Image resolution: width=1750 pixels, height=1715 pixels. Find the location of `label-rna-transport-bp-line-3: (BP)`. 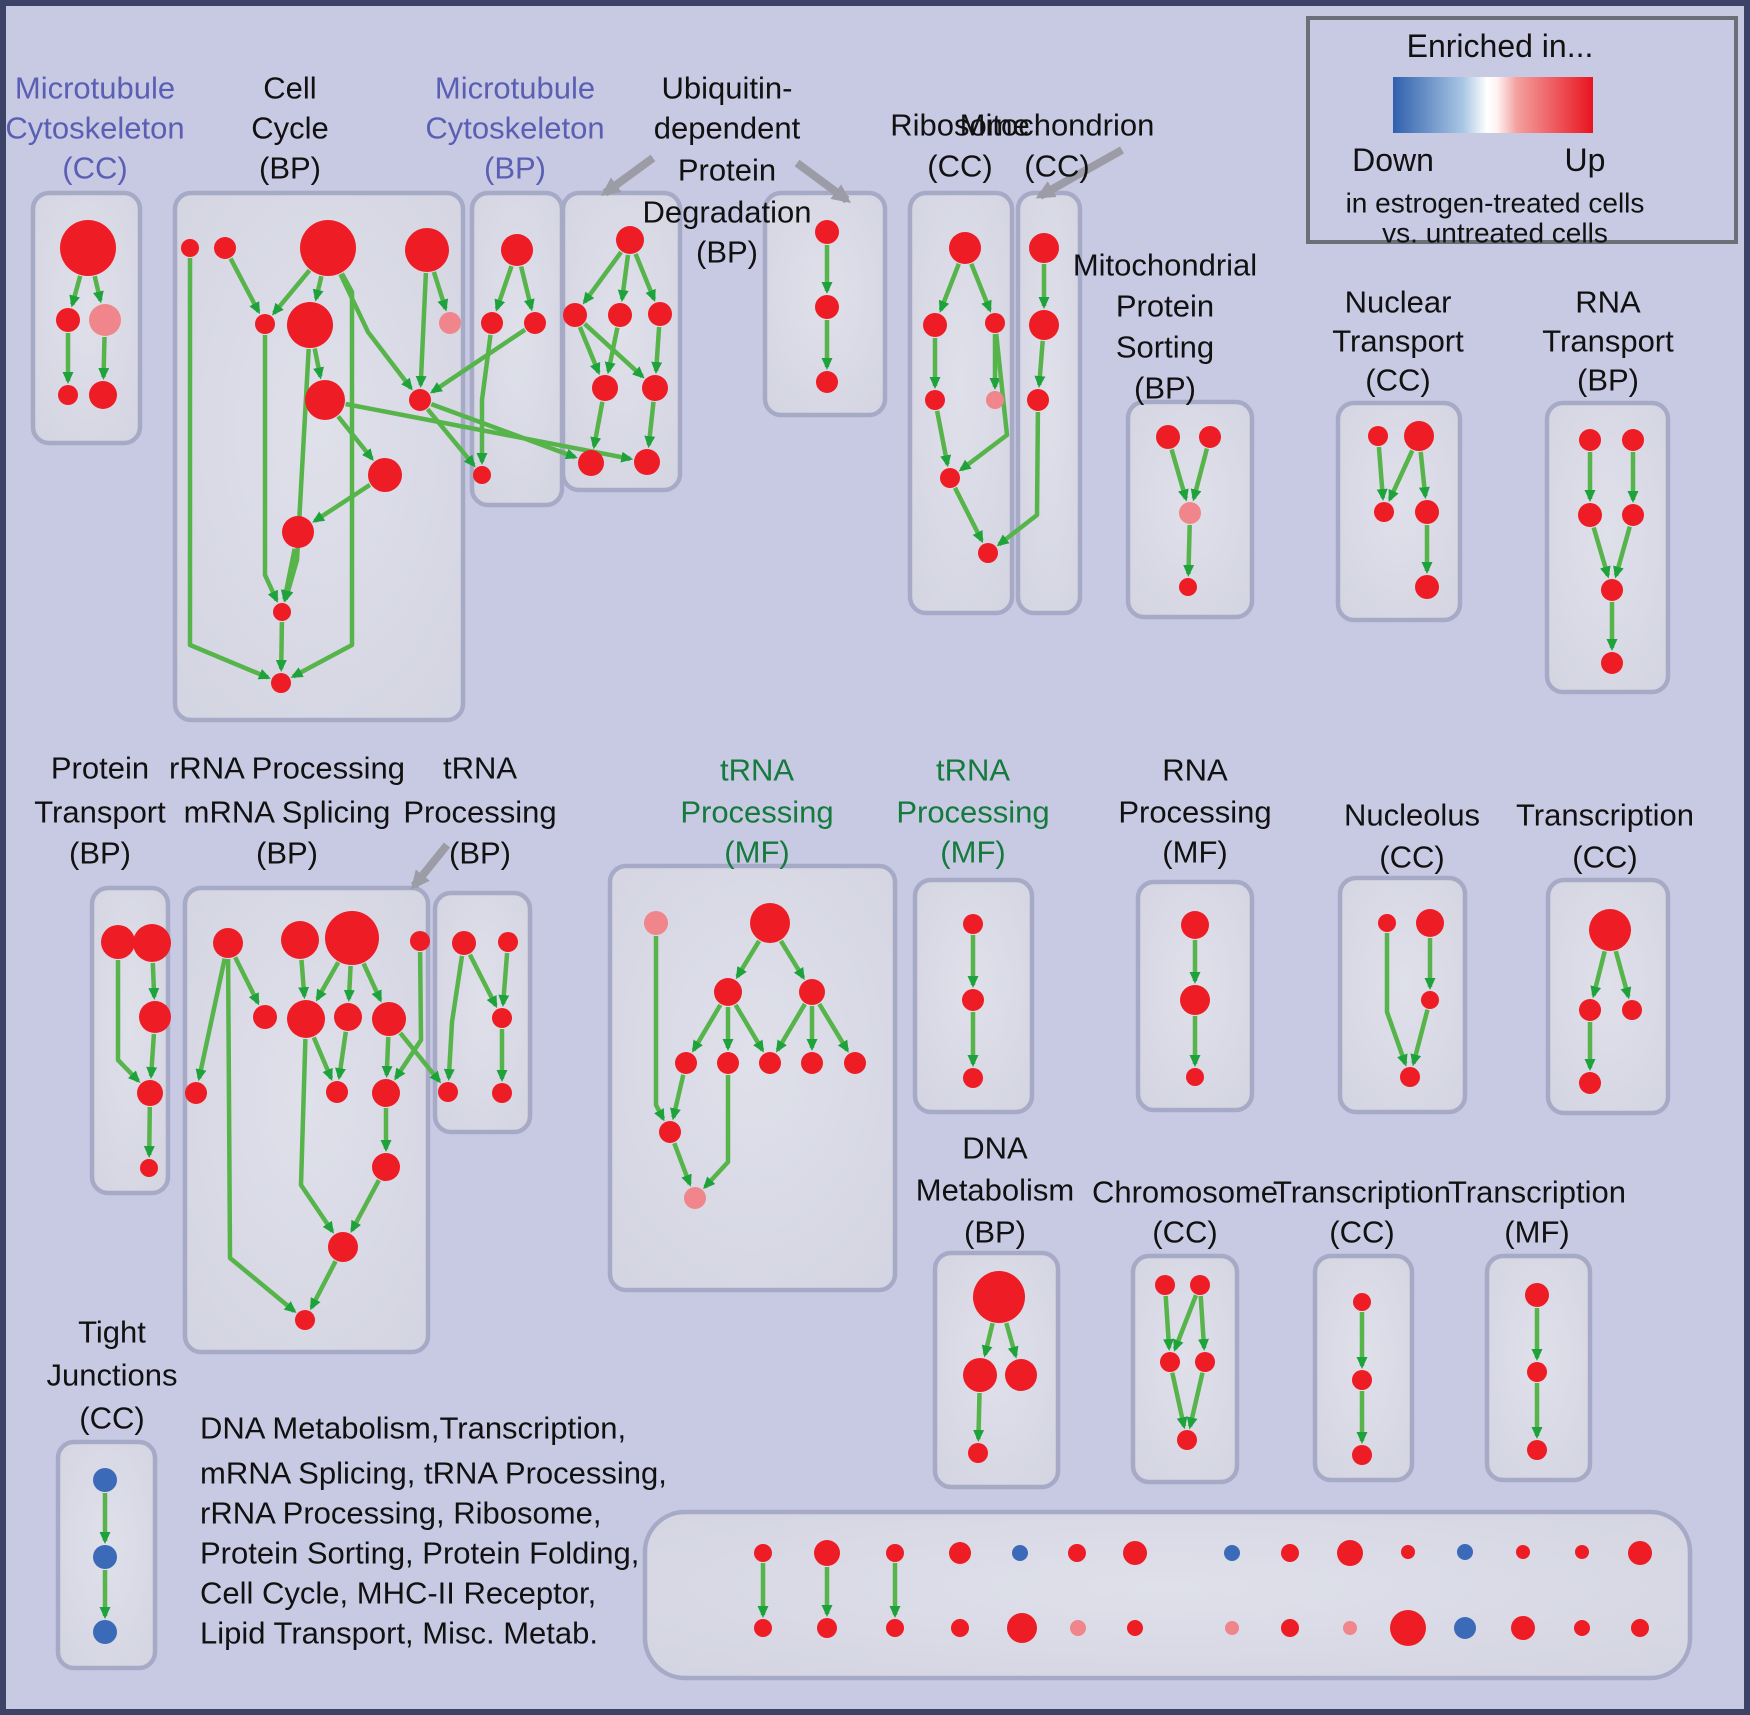

label-rna-transport-bp-line-3: (BP) is located at coordinates (1608, 380).